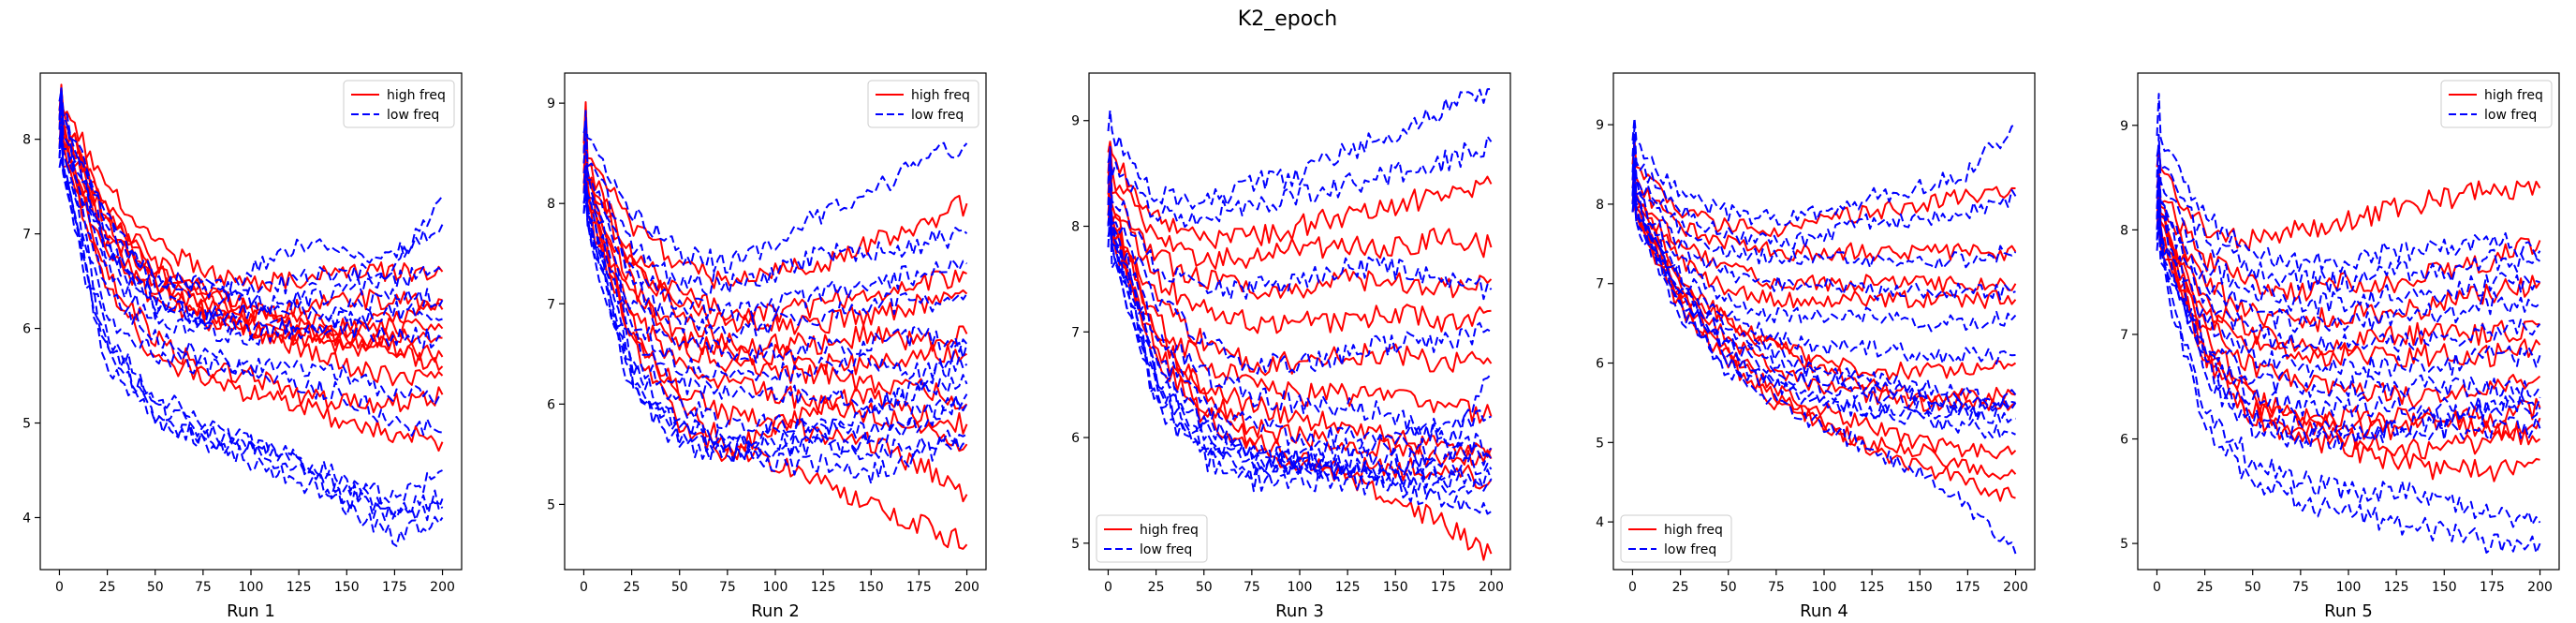 Image resolution: width=2576 pixels, height=623 pixels. I want to click on x-axis-label: Run 5, so click(2348, 611).